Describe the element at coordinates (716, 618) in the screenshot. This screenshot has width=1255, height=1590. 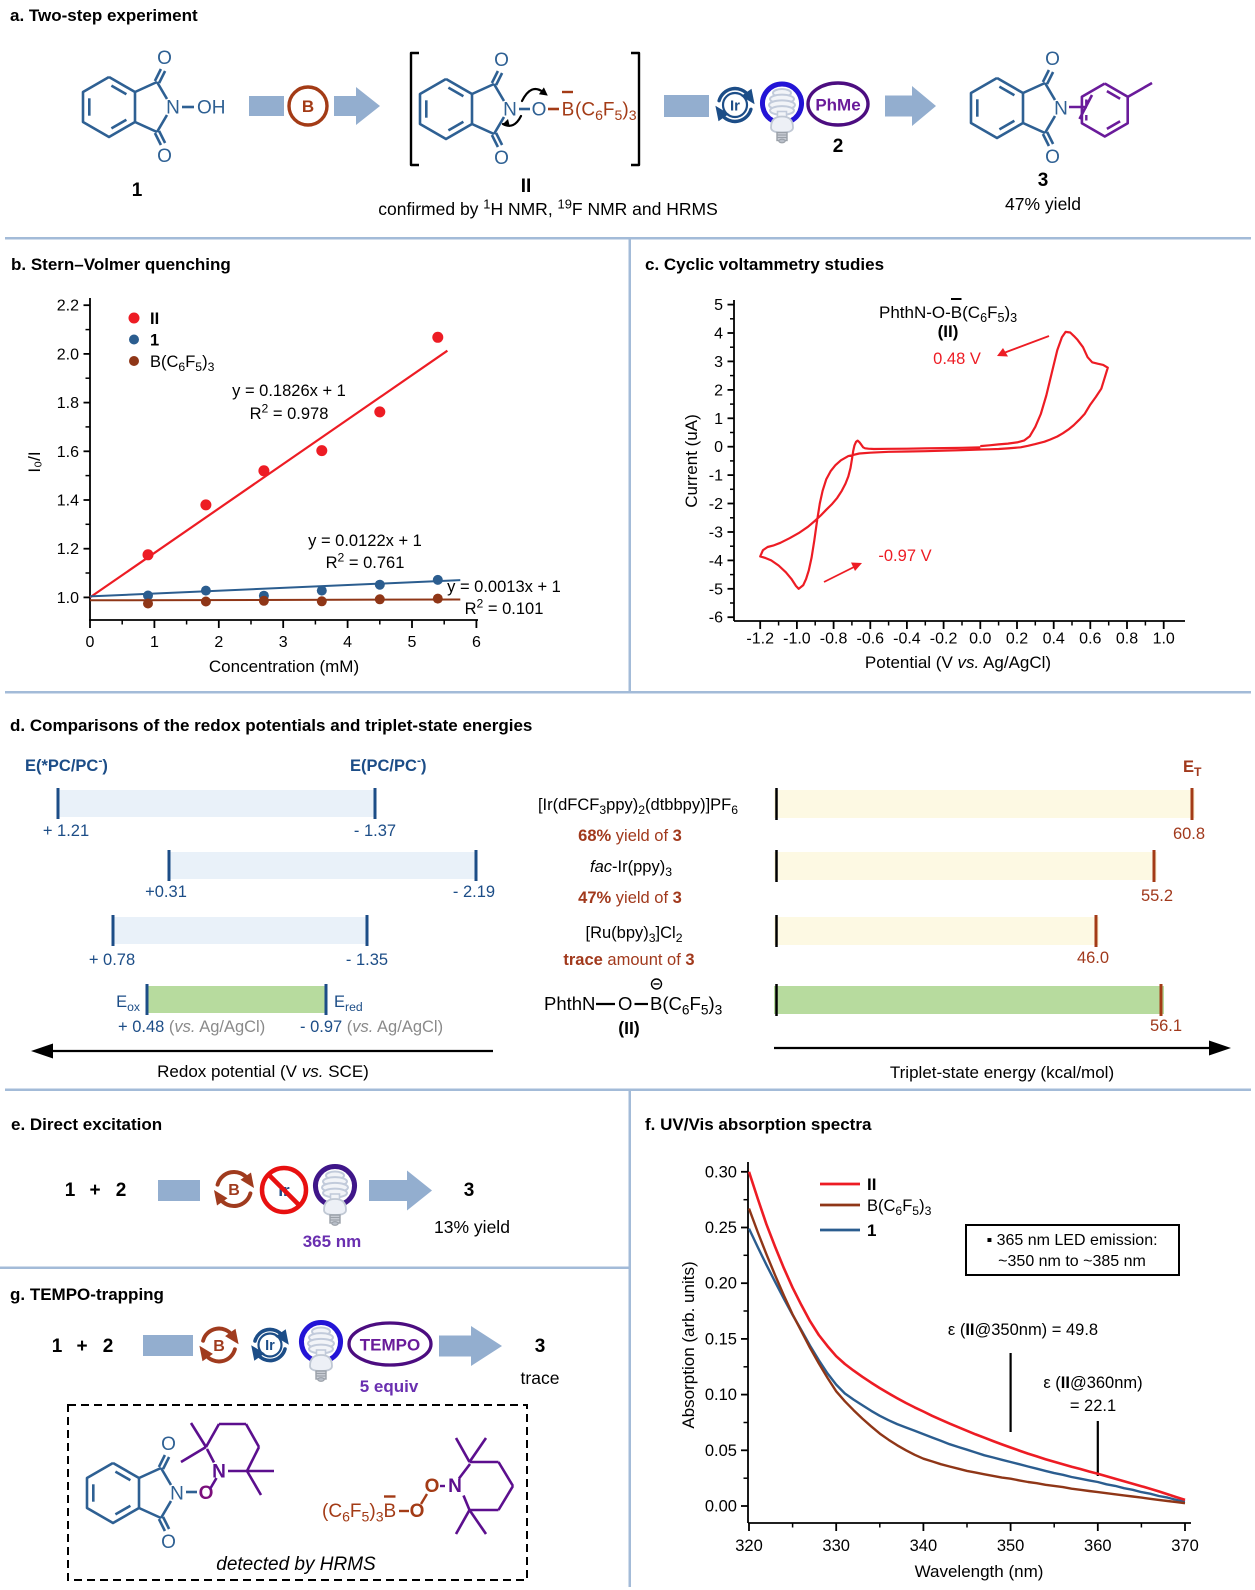
I see `svg-text: -6` at that location.